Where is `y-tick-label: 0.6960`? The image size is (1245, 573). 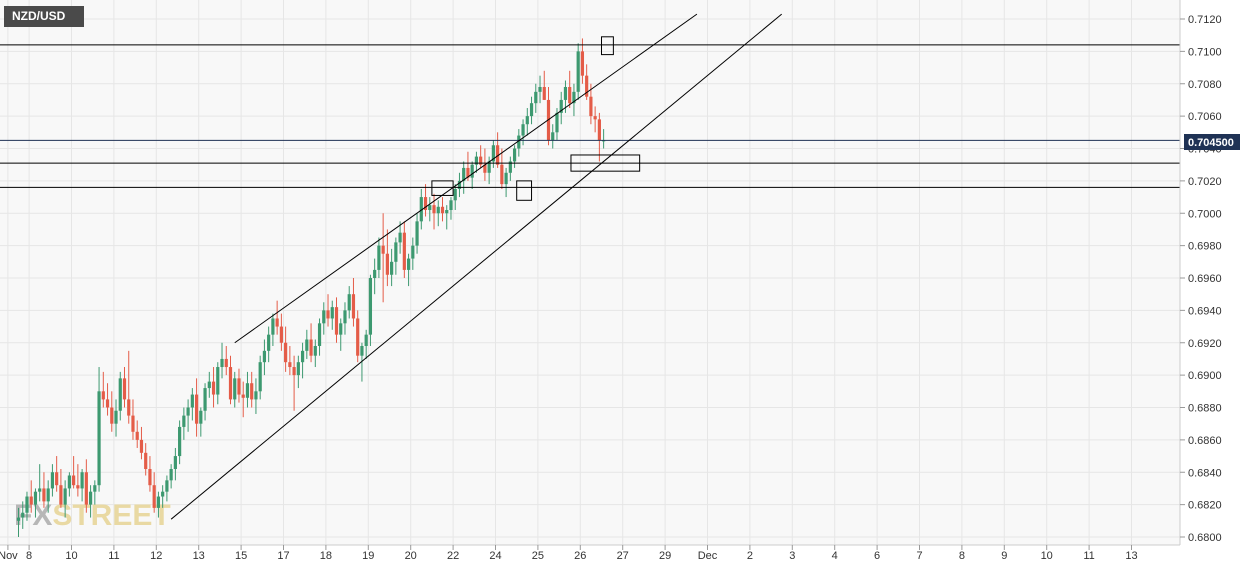
y-tick-label: 0.6960 is located at coordinates (1205, 279).